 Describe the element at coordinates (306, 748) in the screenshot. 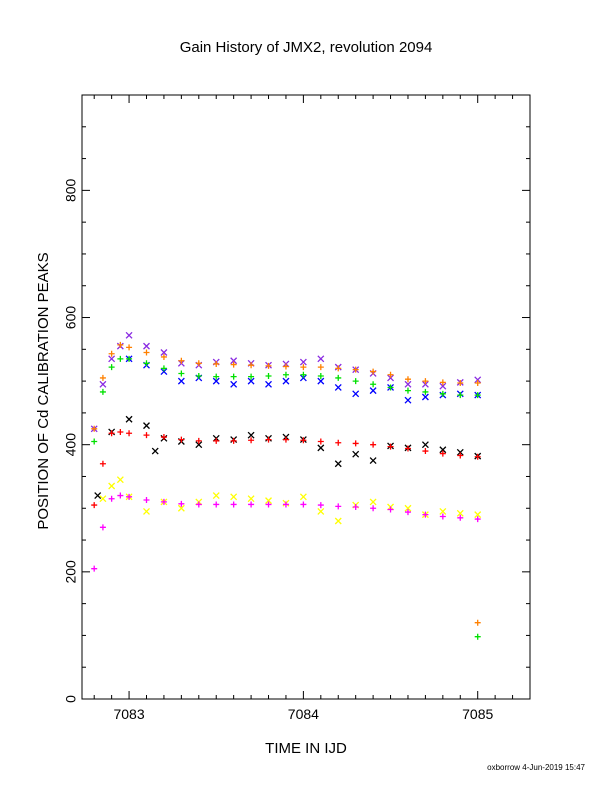

I see `x-axis-label: TIME IN IJD` at that location.